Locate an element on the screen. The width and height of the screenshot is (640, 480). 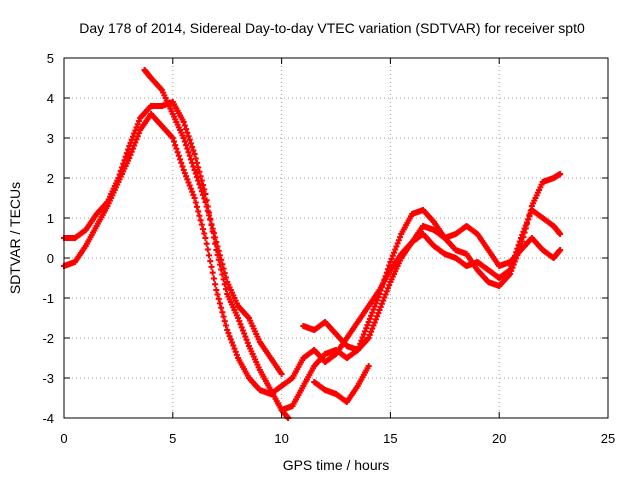
y-tick-label: -2 is located at coordinates (48, 338).